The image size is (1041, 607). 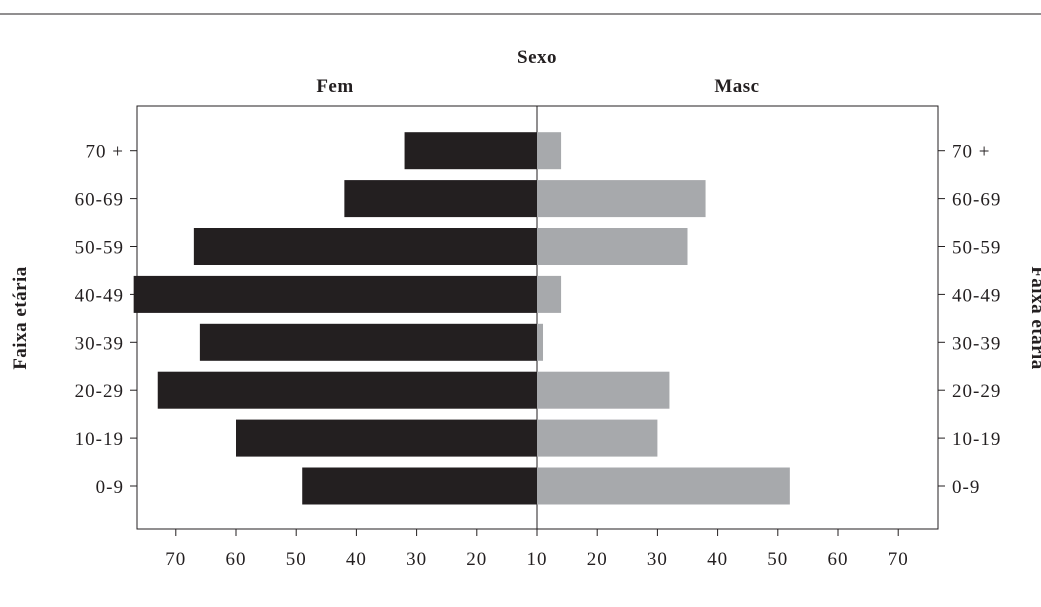 I want to click on y-tick-label-right: 70 +, so click(x=971, y=152).